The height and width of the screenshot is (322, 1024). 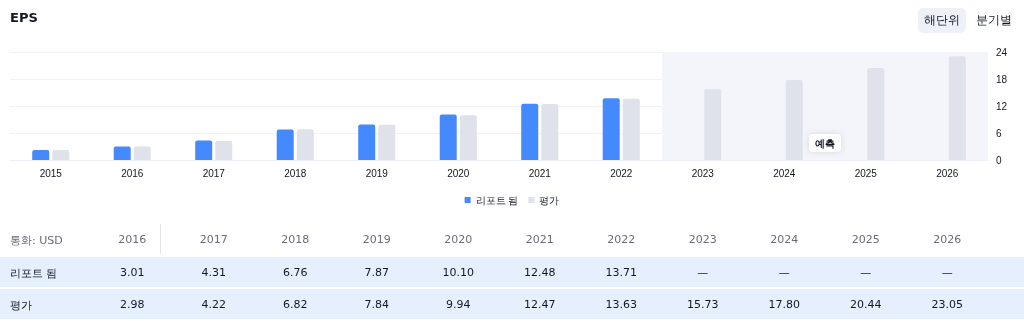 I want to click on data-label: 9.94, so click(x=458, y=304).